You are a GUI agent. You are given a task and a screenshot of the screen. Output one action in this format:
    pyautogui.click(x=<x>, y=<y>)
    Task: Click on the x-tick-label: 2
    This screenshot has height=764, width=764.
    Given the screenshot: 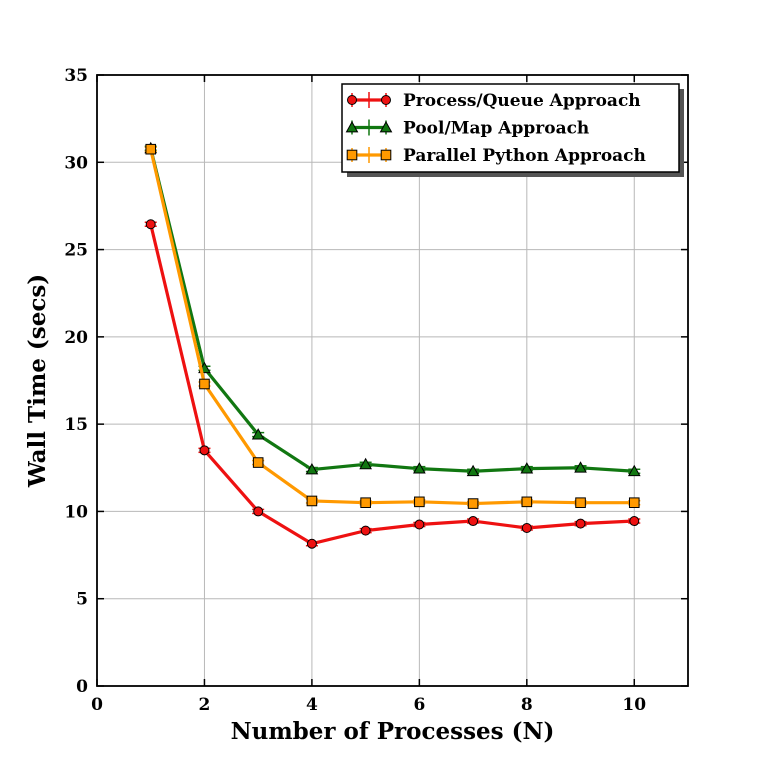 What is the action you would take?
    pyautogui.click(x=205, y=705)
    